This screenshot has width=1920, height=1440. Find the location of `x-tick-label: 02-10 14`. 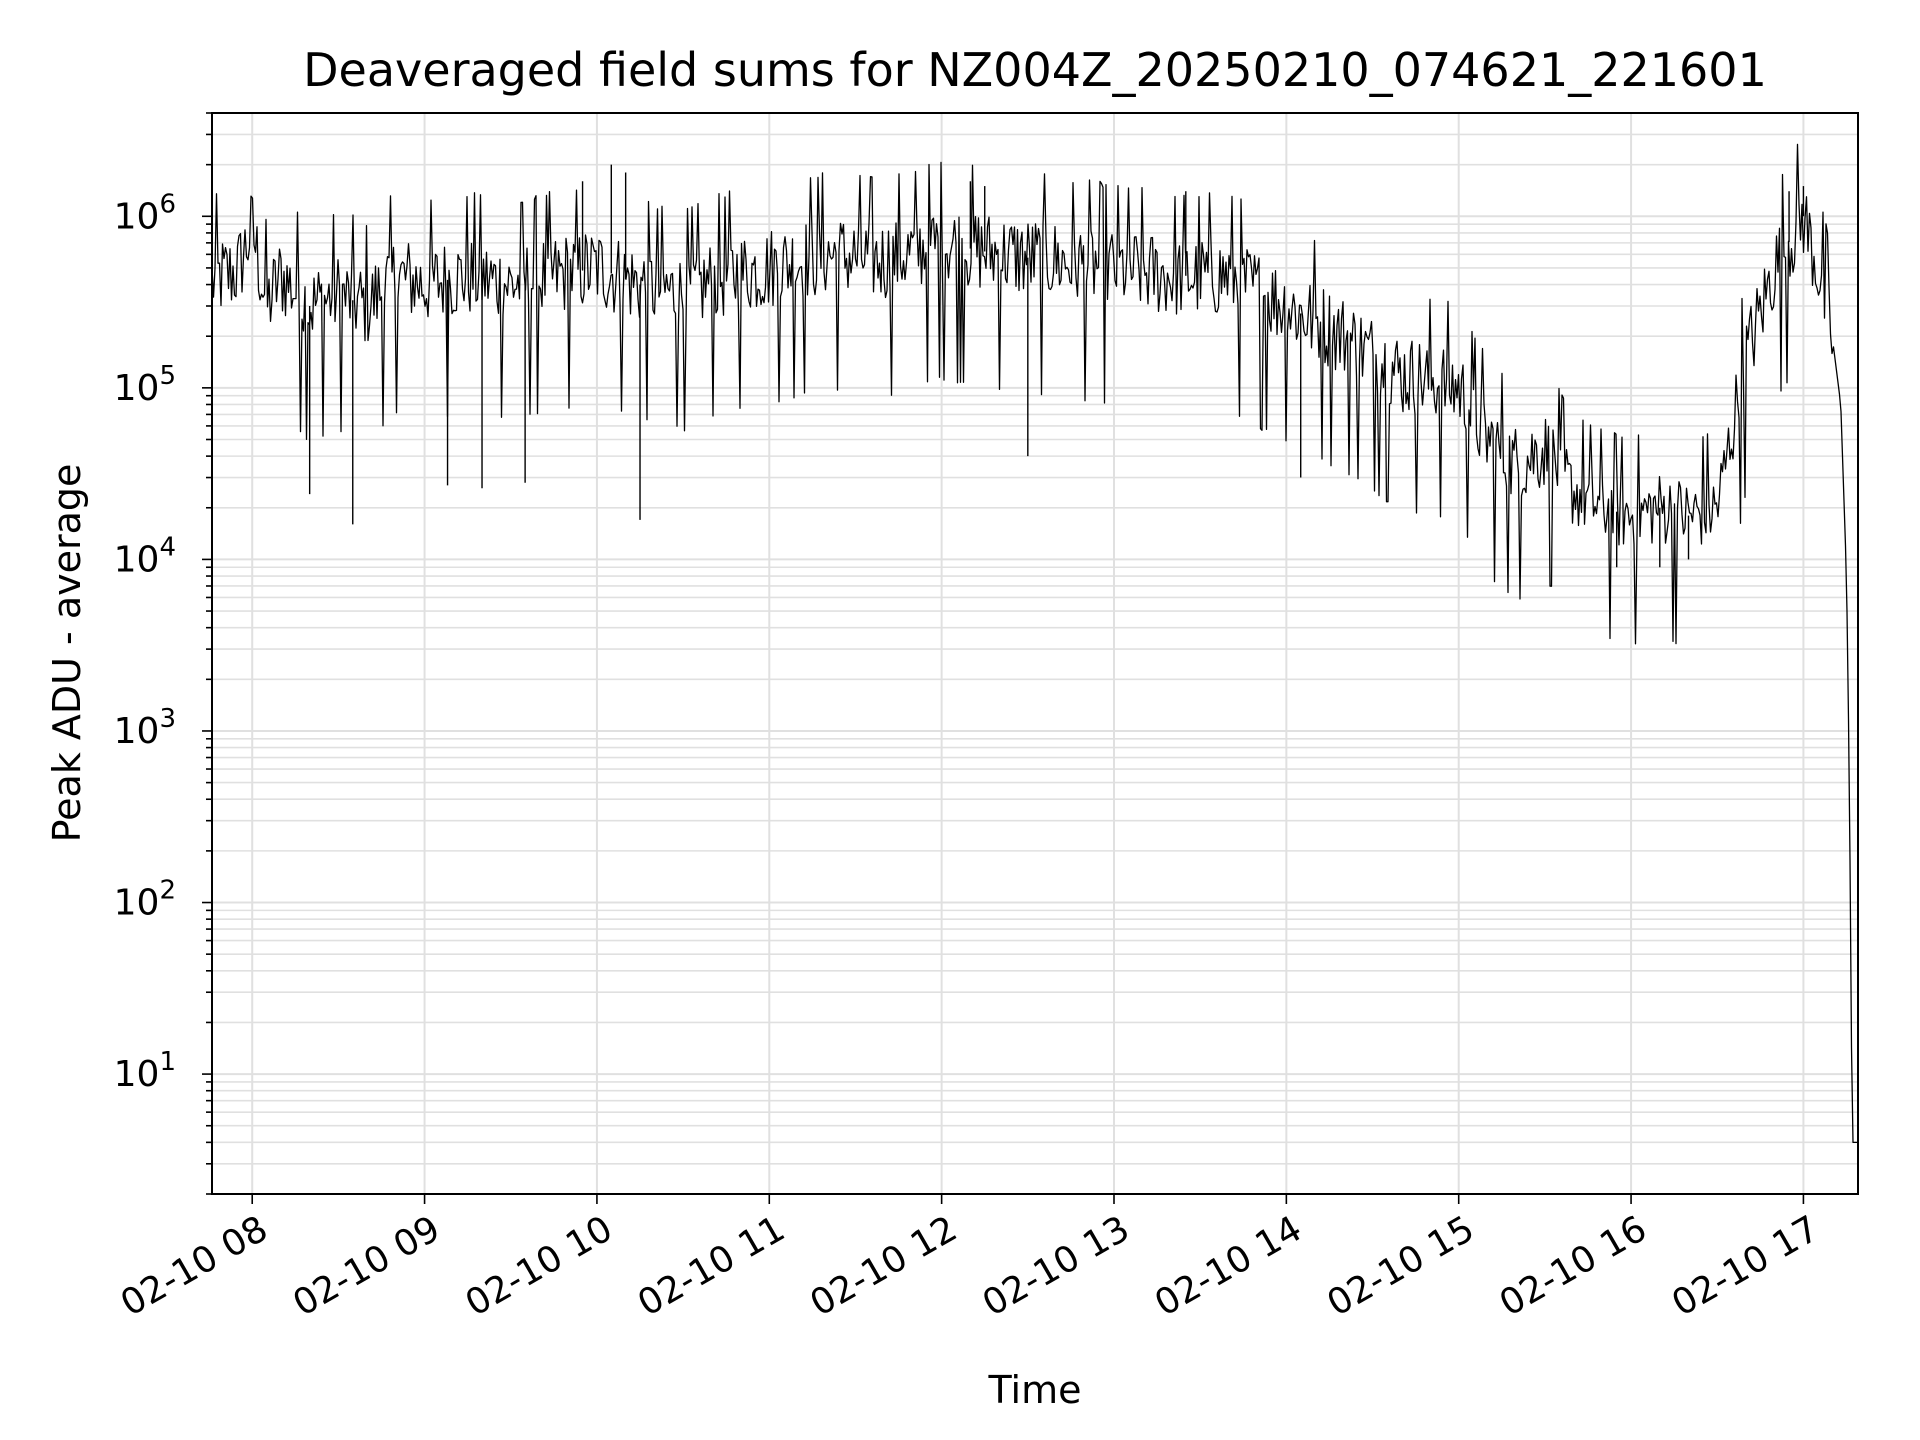

x-tick-label: 02-10 14 is located at coordinates (1228, 1266).